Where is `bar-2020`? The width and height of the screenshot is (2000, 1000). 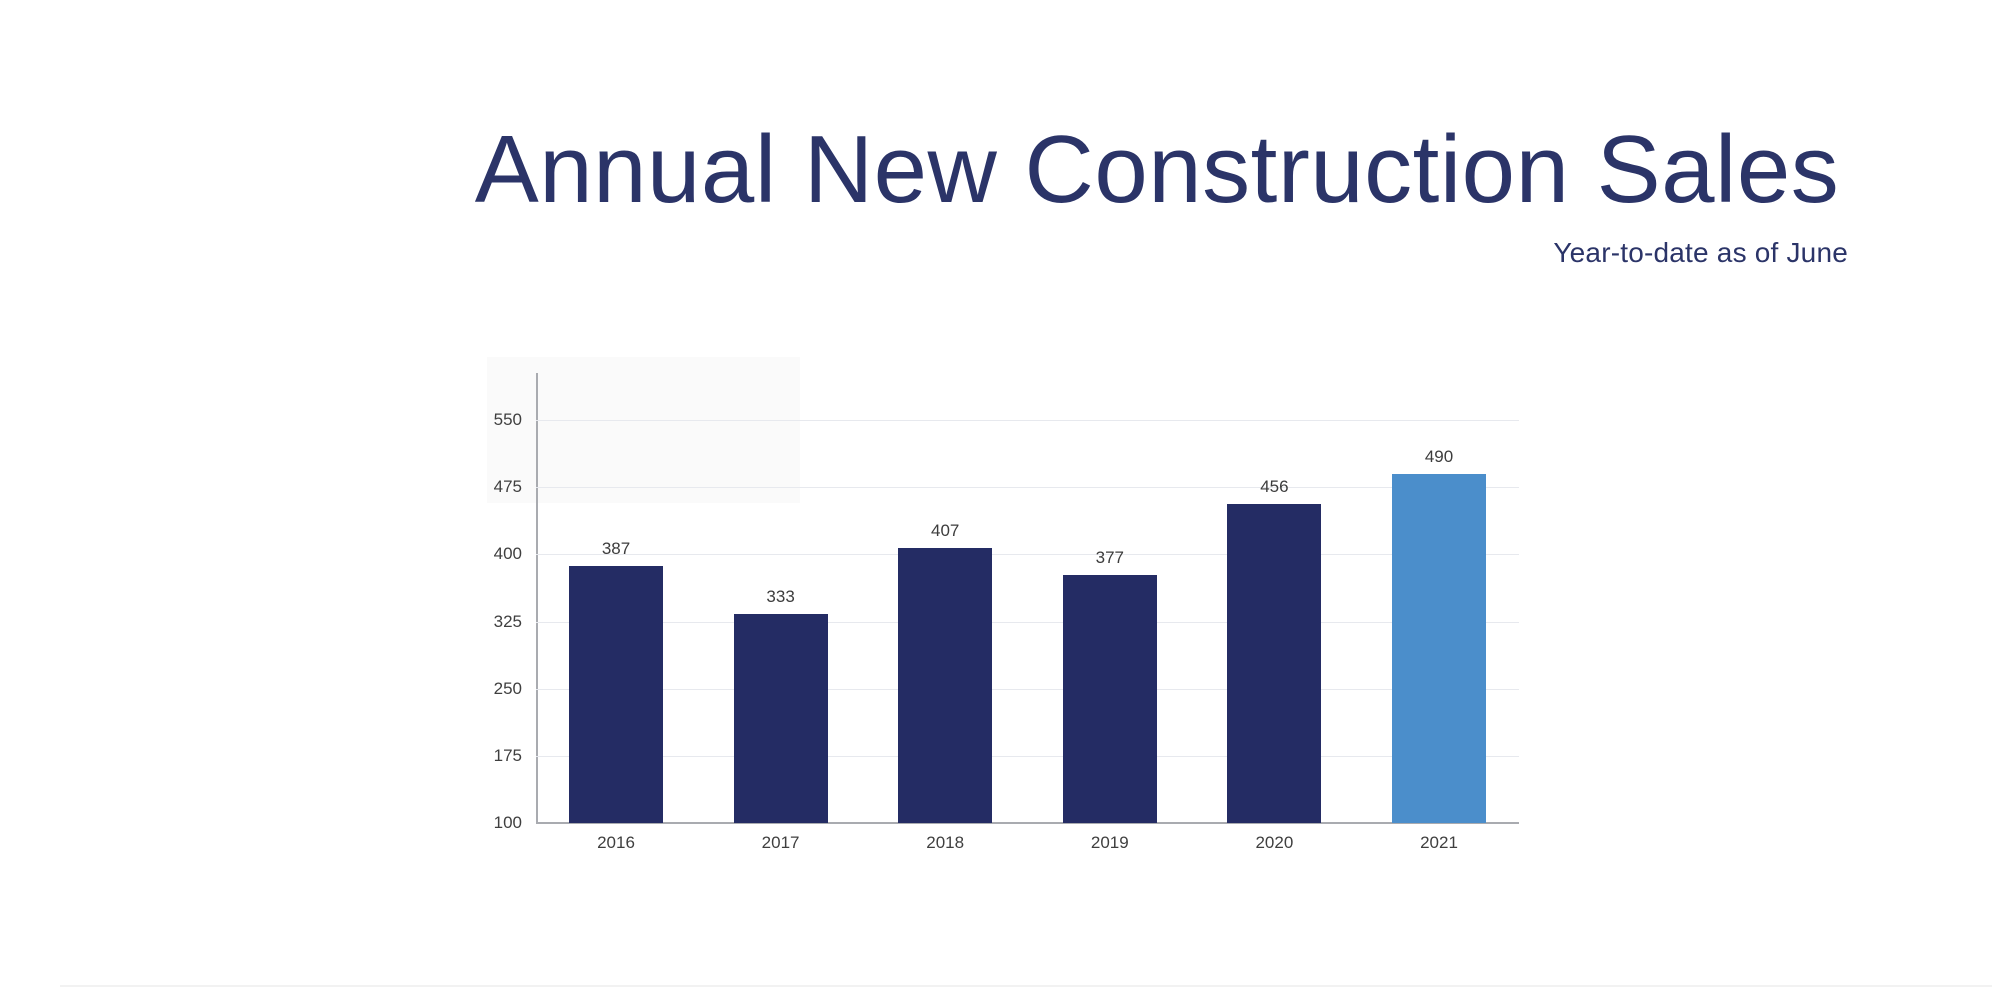
bar-2020 is located at coordinates (1274, 663).